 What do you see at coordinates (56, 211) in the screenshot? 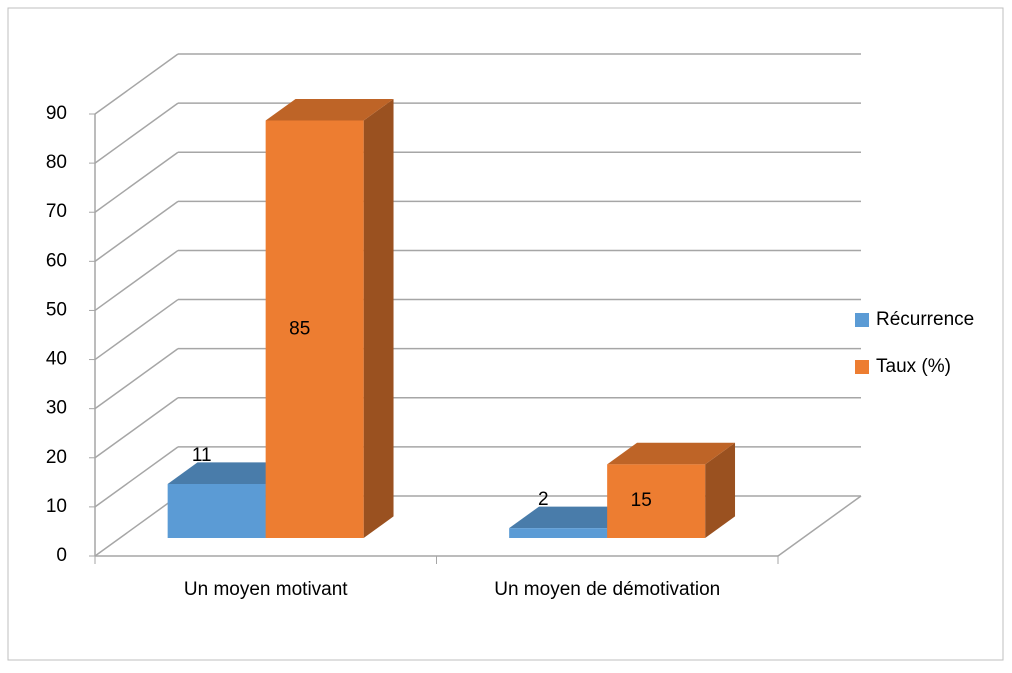
I see `y-tick-label: 70` at bounding box center [56, 211].